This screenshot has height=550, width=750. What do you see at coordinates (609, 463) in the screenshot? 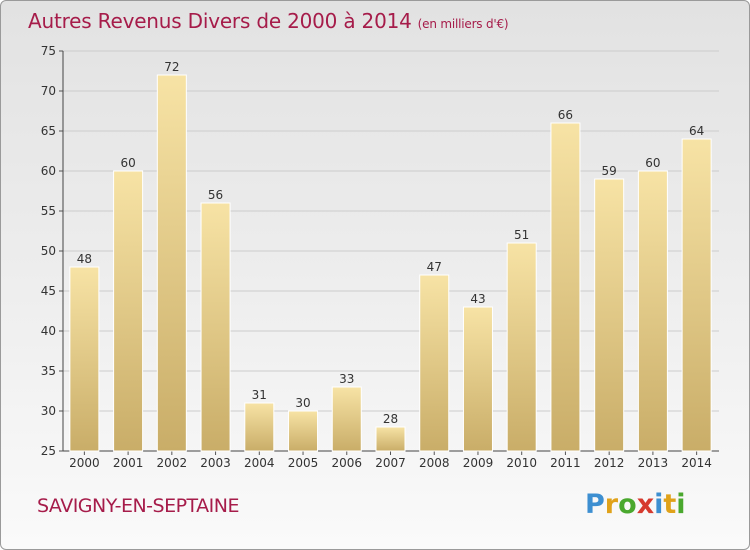
I see `x-tick-label: 2012` at bounding box center [609, 463].